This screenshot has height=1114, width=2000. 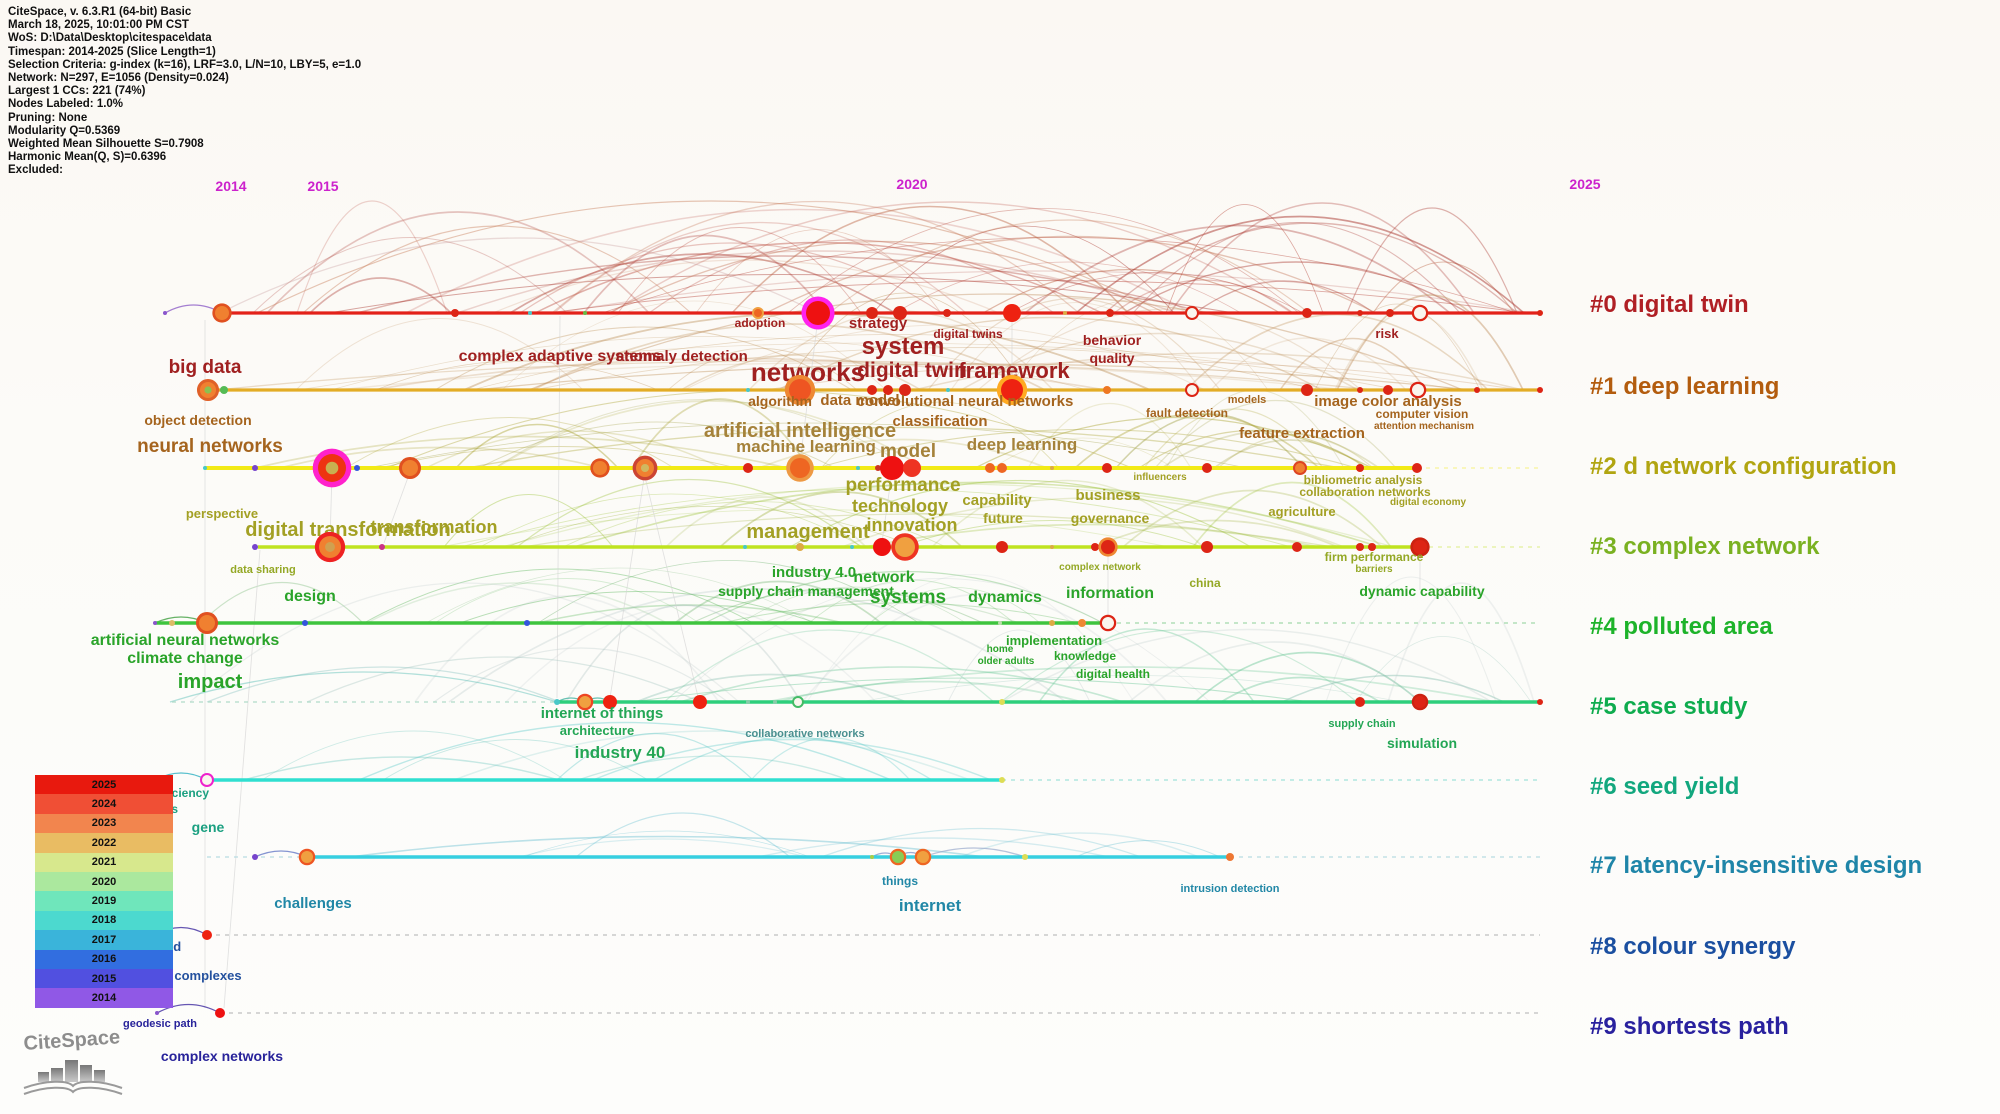 What do you see at coordinates (1705, 546) in the screenshot?
I see `cluster-label-3: #3 complex network` at bounding box center [1705, 546].